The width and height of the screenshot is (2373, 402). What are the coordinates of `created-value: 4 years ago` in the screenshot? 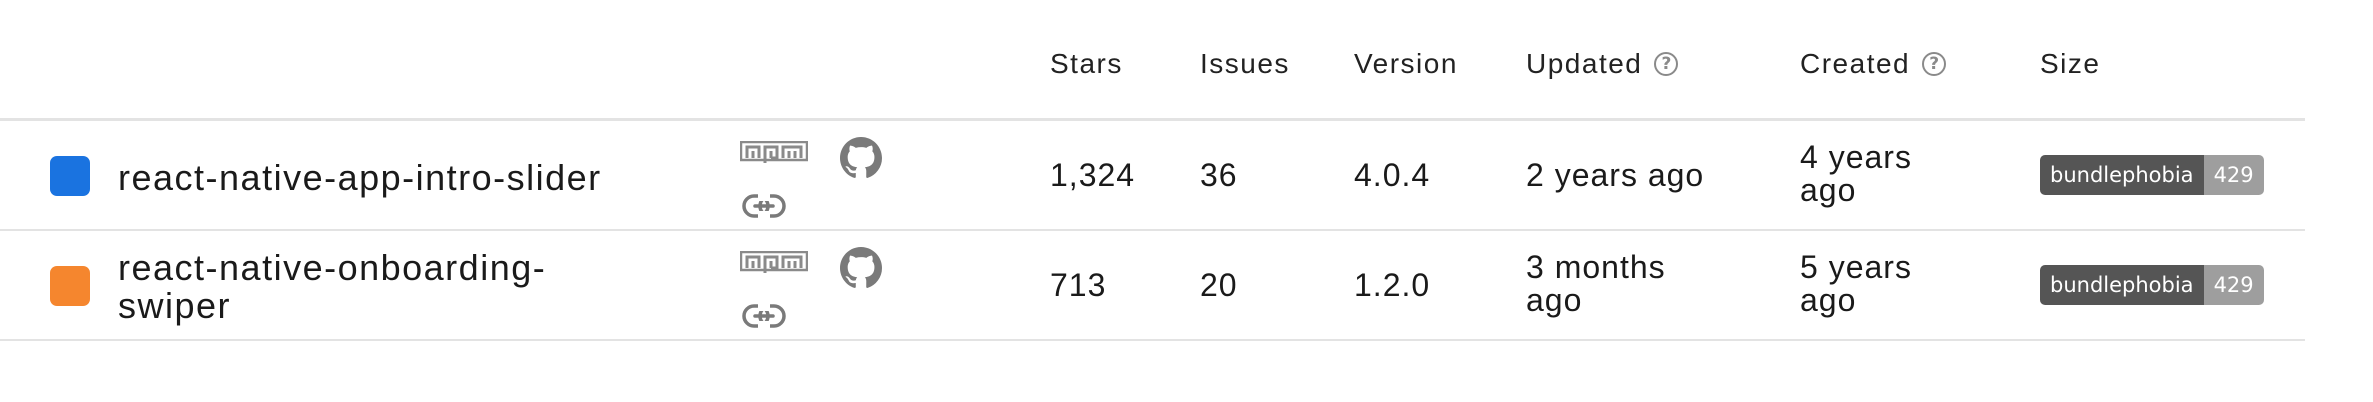 It's located at (1856, 173).